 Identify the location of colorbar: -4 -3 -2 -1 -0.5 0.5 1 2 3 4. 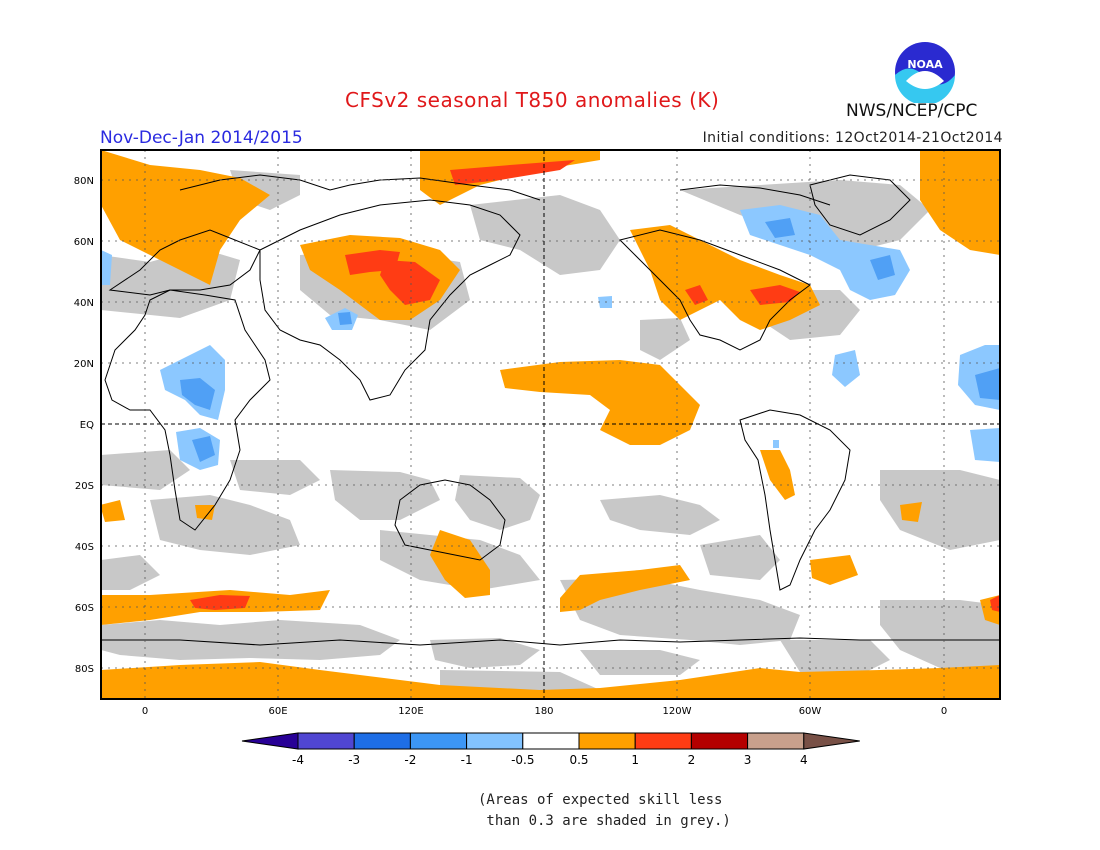
(550, 749).